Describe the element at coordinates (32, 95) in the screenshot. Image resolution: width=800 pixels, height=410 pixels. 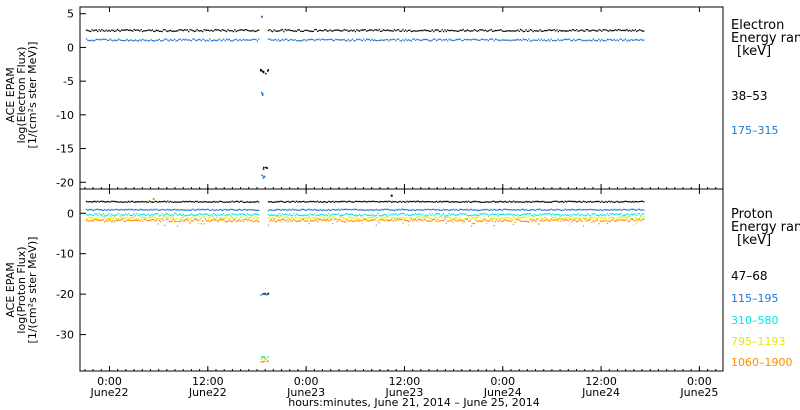
I see `electron-ylabel-line3: [1/(cm²s ster MeV)]` at that location.